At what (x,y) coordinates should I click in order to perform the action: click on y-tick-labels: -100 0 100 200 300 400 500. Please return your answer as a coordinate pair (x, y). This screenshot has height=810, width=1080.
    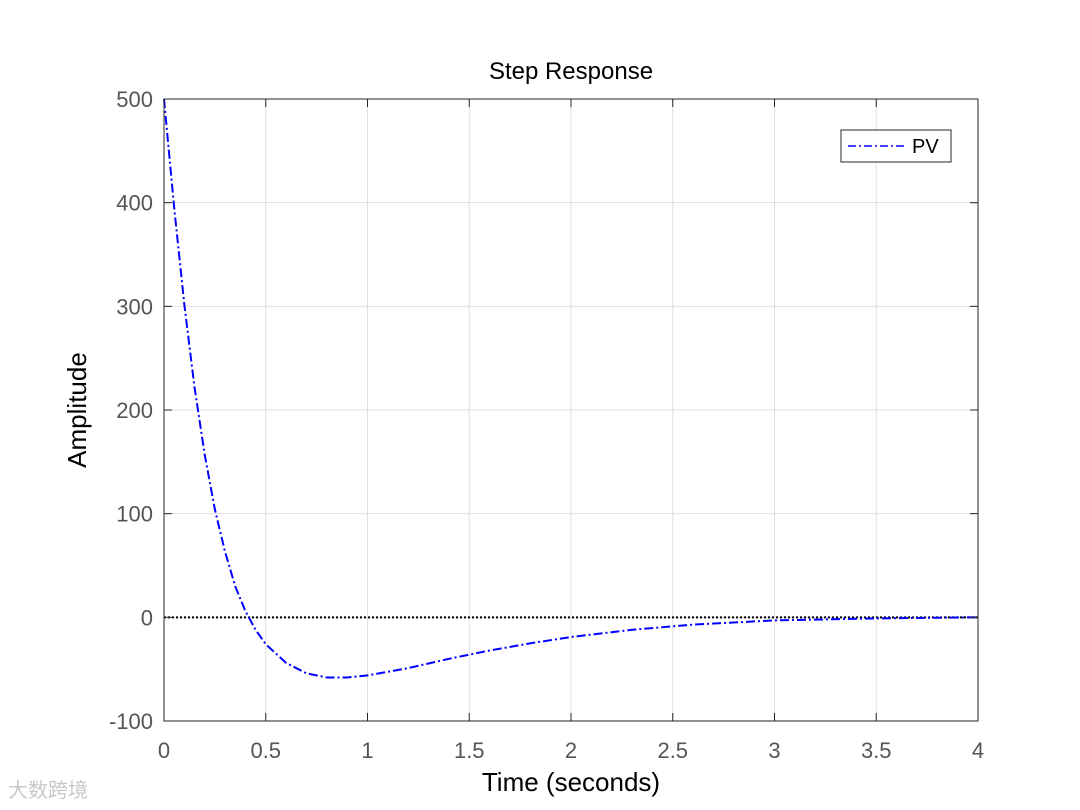
    Looking at the image, I should click on (131, 410).